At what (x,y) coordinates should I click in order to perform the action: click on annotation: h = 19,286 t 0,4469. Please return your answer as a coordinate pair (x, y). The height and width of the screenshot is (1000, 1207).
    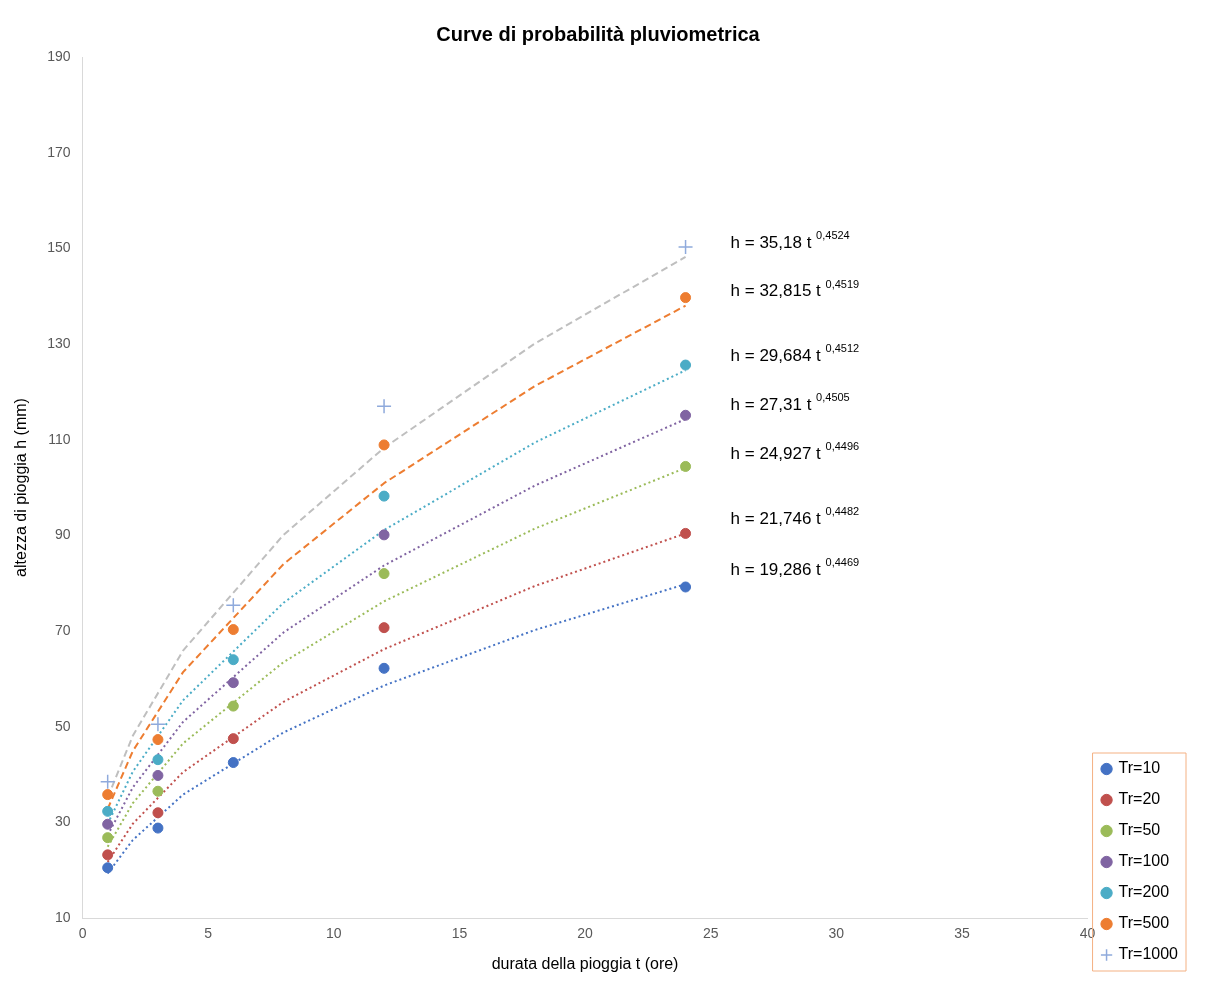
    Looking at the image, I should click on (795, 567).